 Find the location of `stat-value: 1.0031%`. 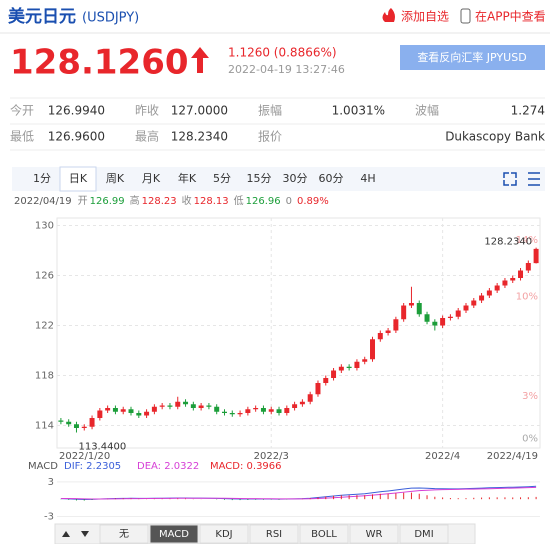

stat-value: 1.0031% is located at coordinates (358, 111).